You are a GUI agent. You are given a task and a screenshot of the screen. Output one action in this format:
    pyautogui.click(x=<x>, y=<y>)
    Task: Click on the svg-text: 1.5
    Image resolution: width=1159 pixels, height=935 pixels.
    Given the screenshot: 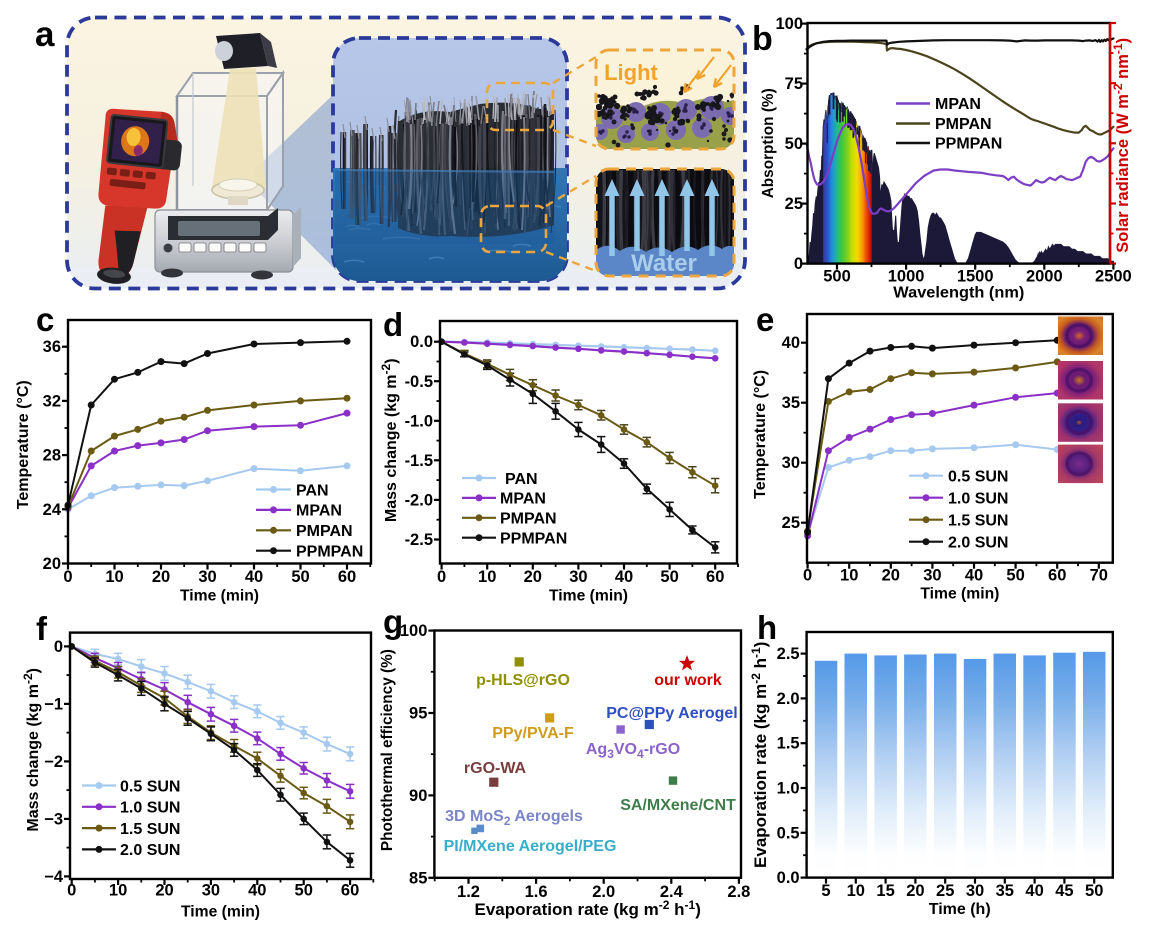 What is the action you would take?
    pyautogui.click(x=788, y=744)
    